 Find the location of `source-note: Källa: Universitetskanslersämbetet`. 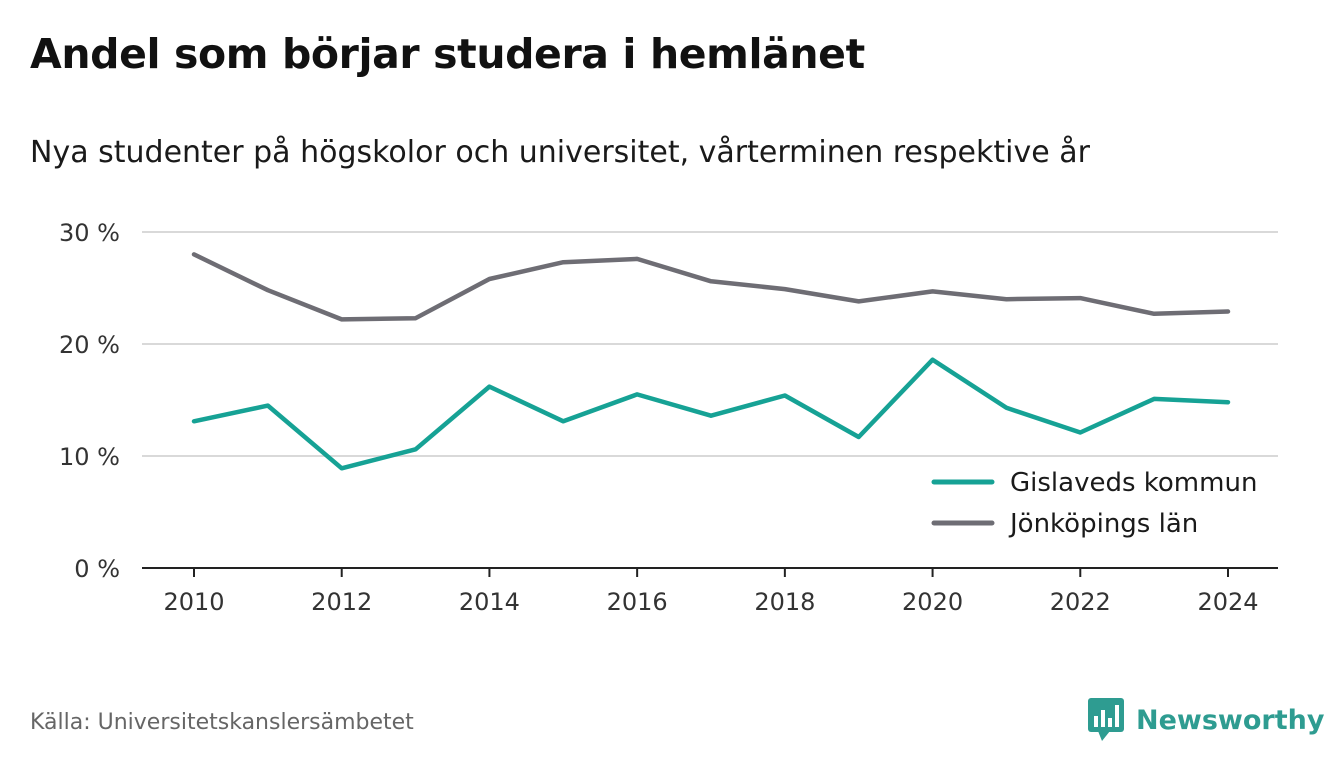

source-note: Källa: Universitetskanslersämbetet is located at coordinates (222, 722).